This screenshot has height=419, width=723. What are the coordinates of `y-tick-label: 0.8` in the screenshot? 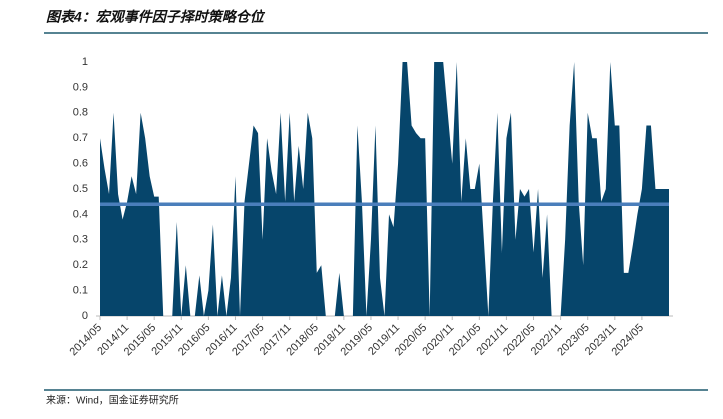 It's located at (80, 113).